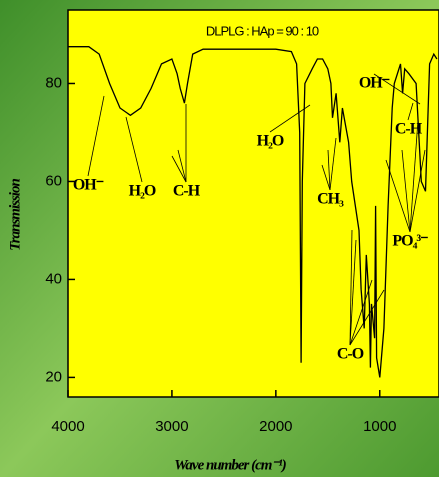 This screenshot has width=439, height=477. What do you see at coordinates (53, 180) in the screenshot?
I see `y-tick-label: 60` at bounding box center [53, 180].